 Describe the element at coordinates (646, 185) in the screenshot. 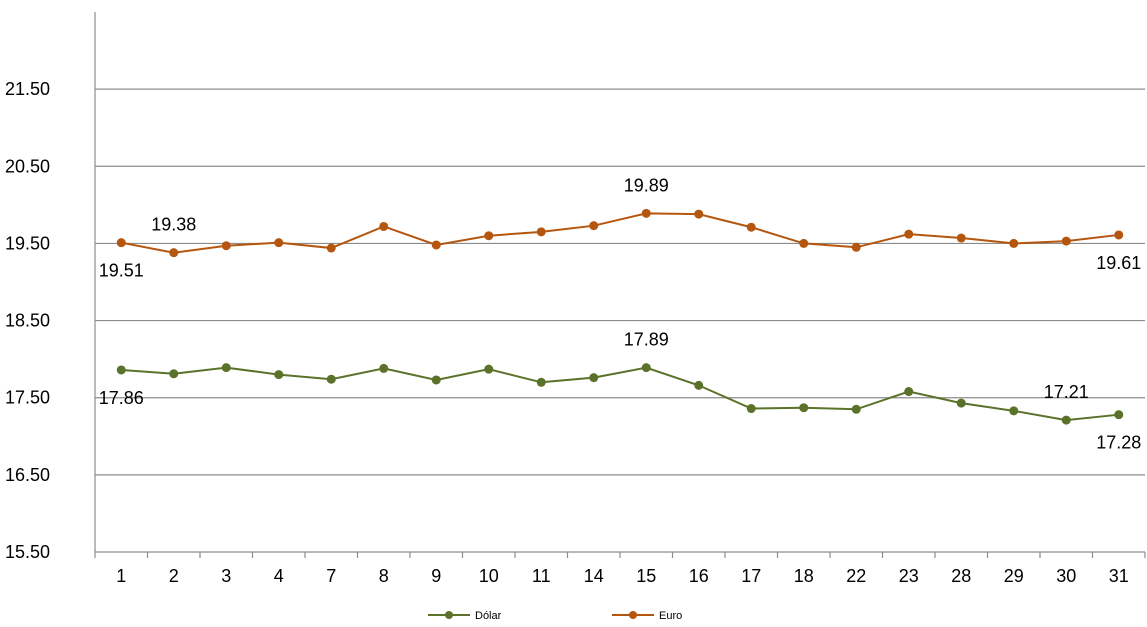

I see `data-label: 19.89` at that location.